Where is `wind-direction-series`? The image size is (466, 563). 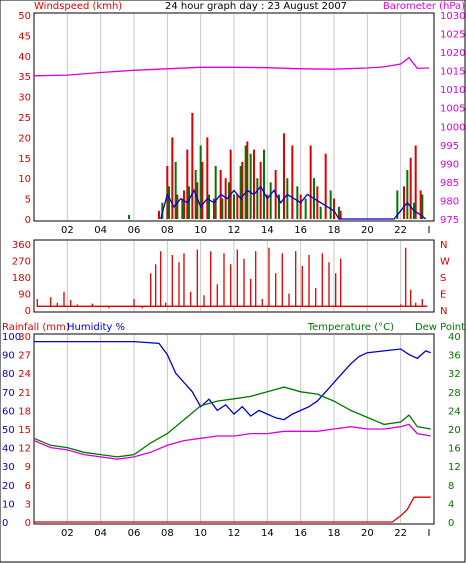
wind-direction-series is located at coordinates (232, 278).